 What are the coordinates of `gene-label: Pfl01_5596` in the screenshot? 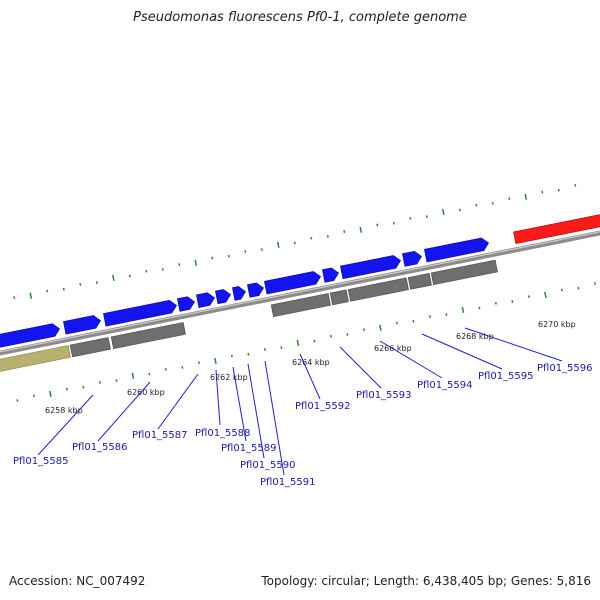 It's located at (565, 368).